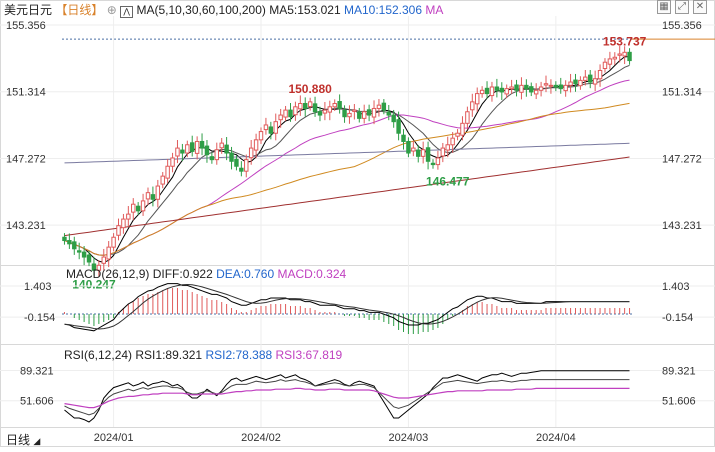 The height and width of the screenshot is (452, 715). What do you see at coordinates (679, 372) in the screenshot?
I see `rsi-tick-right: 89.321` at bounding box center [679, 372].